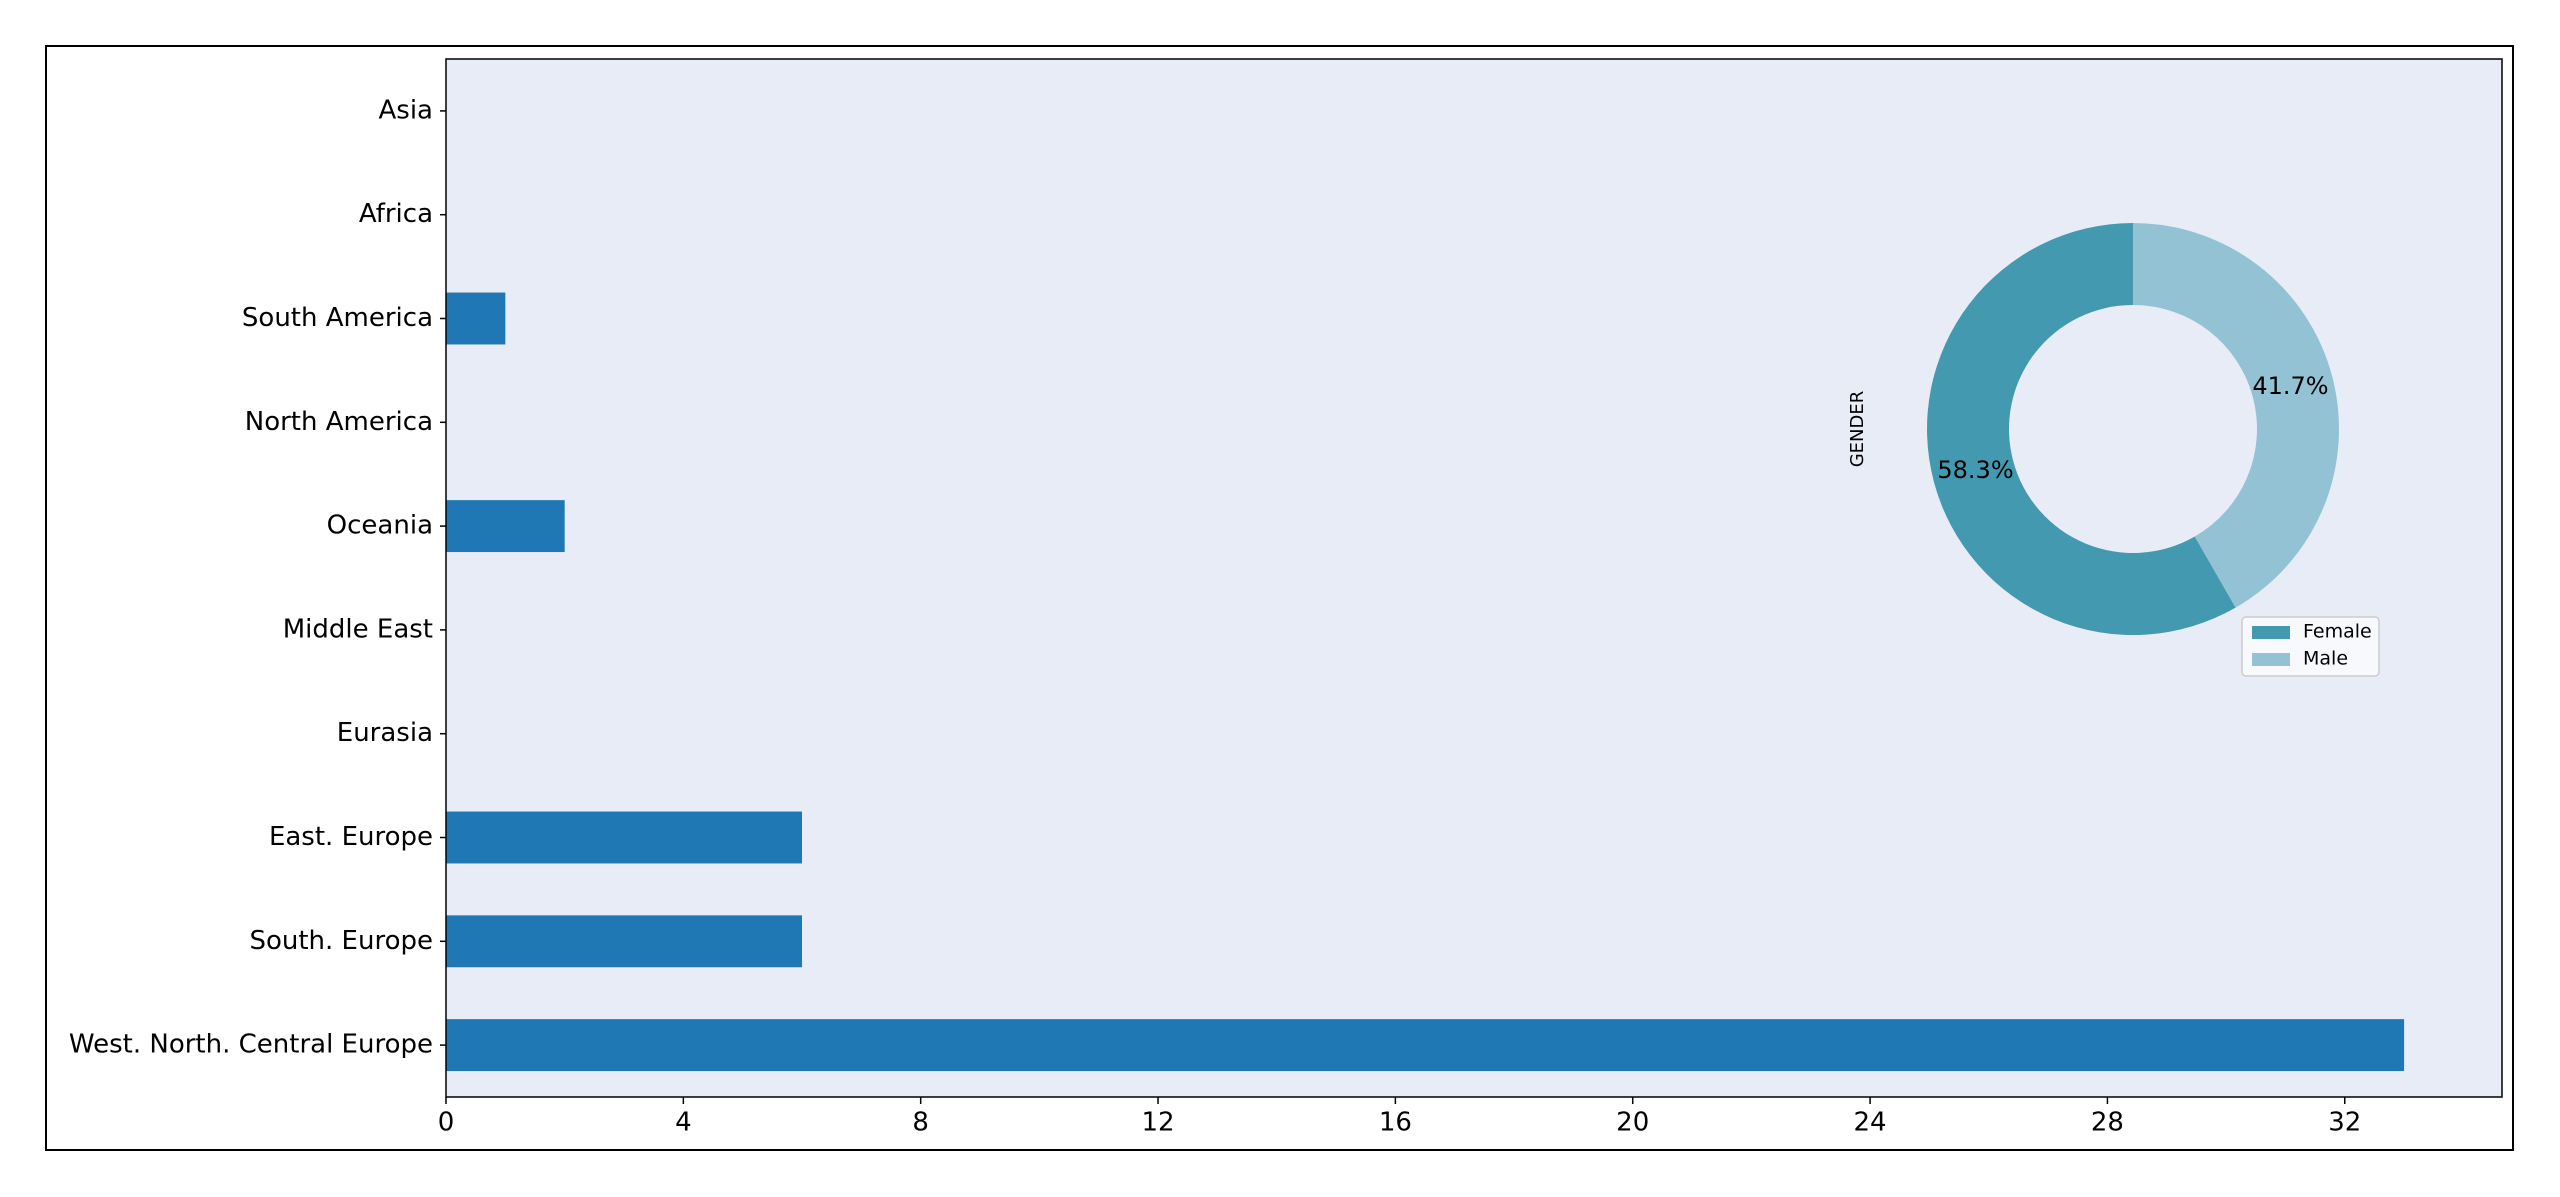  What do you see at coordinates (2337, 632) in the screenshot?
I see `legend-label: Female` at bounding box center [2337, 632].